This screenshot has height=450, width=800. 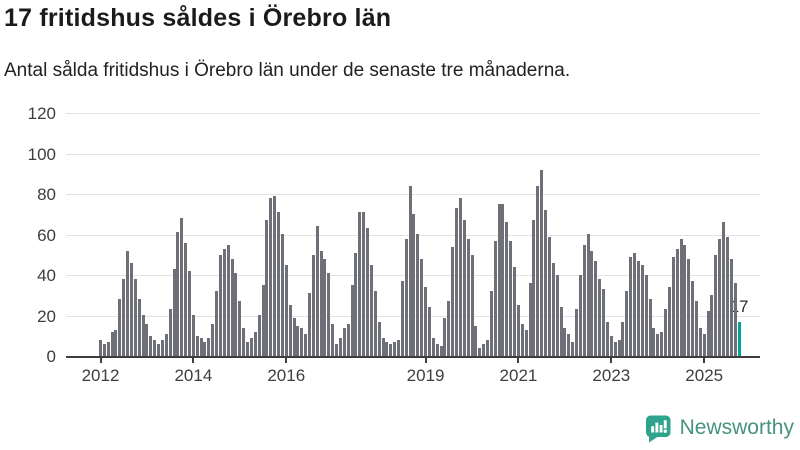 What do you see at coordinates (193, 375) in the screenshot?
I see `x-axis-label: 2014` at bounding box center [193, 375].